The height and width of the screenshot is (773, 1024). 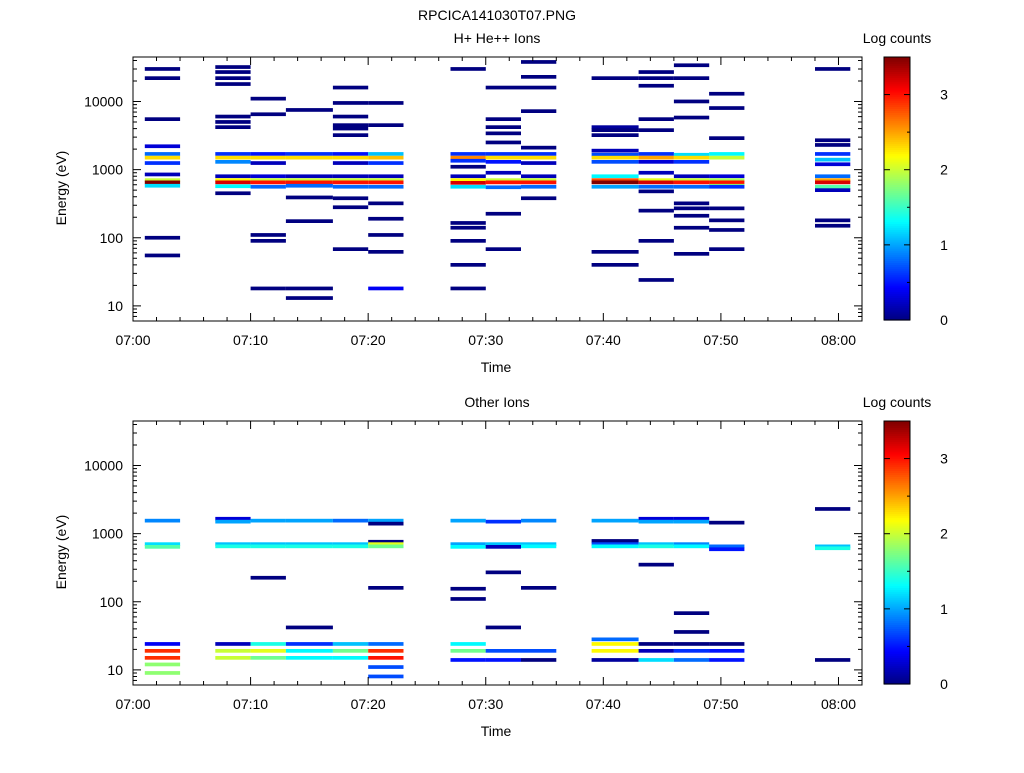 I want to click on x-tick-label: 07:20, so click(x=368, y=340).